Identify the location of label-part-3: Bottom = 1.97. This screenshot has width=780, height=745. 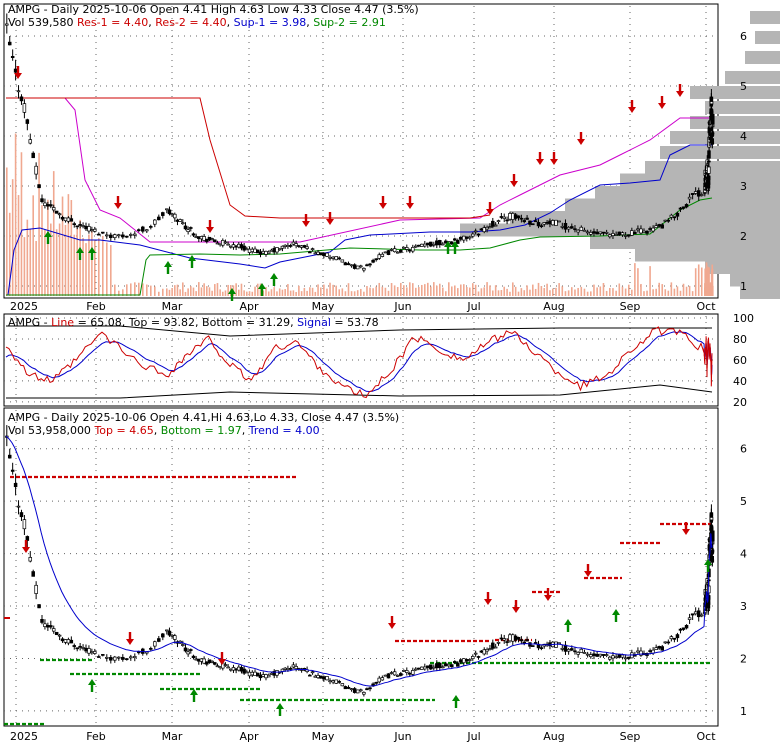
(201, 430).